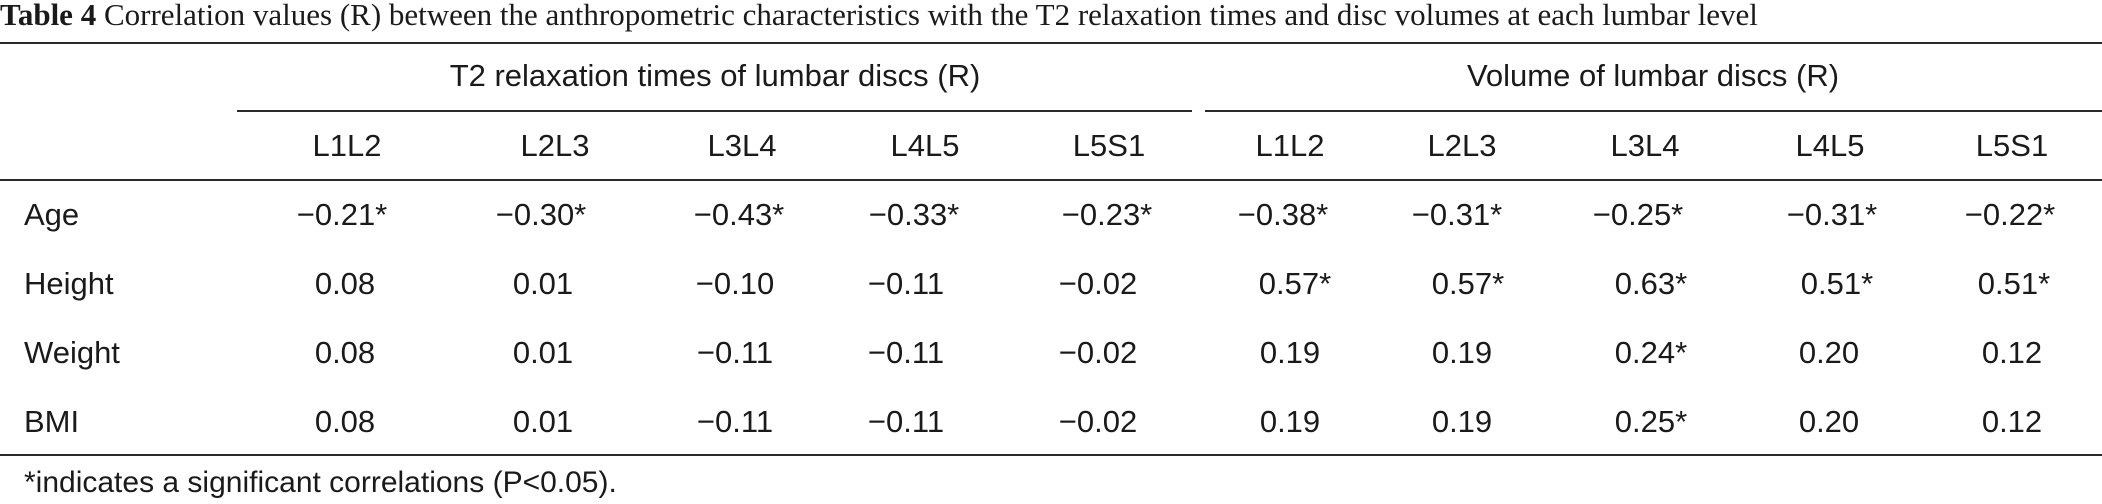 The width and height of the screenshot is (2102, 504). What do you see at coordinates (1051, 455) in the screenshot?
I see `bottom-rule` at bounding box center [1051, 455].